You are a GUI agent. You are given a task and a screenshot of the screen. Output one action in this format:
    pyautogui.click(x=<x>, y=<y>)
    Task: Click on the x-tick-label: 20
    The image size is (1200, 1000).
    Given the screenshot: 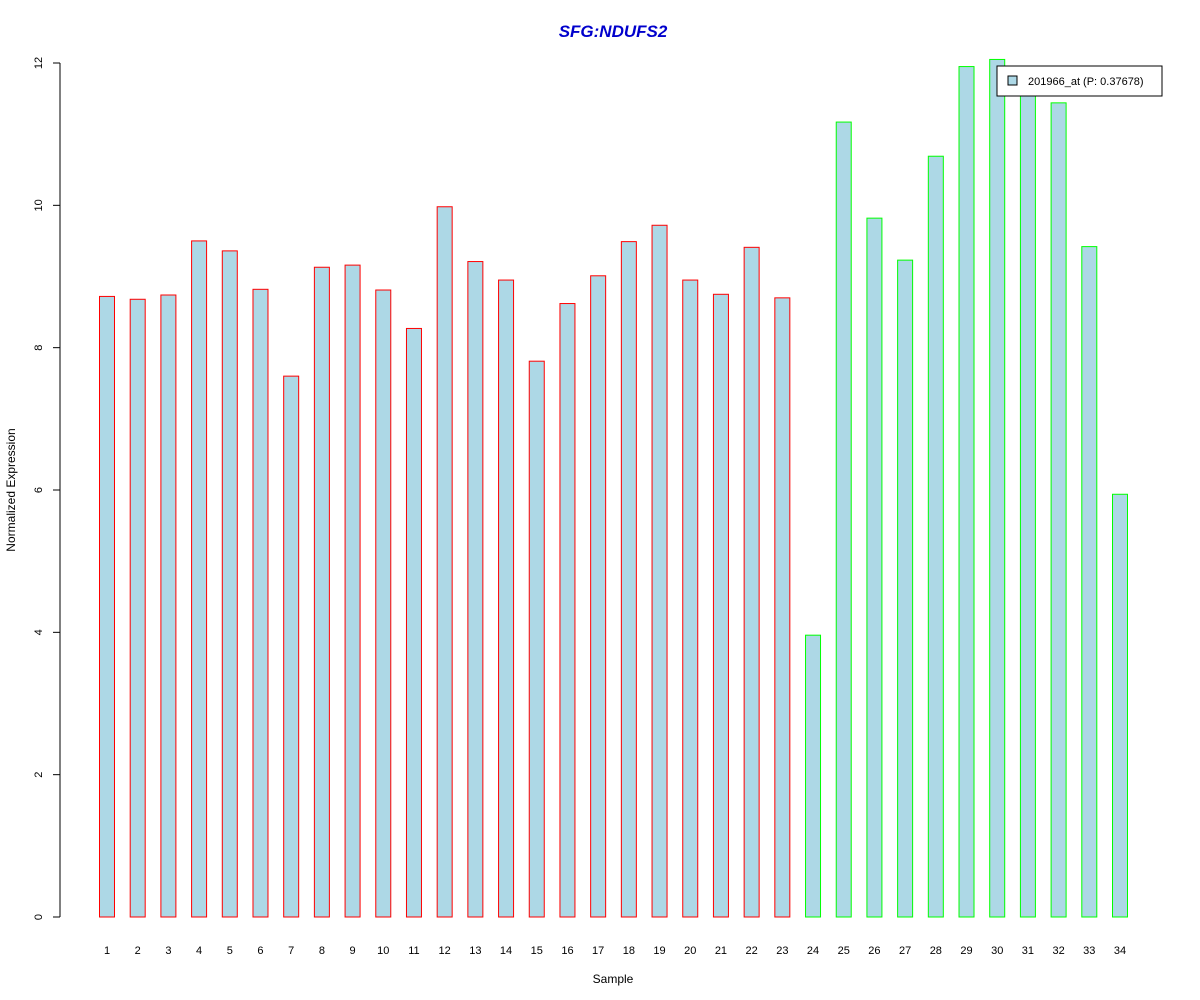 What is the action you would take?
    pyautogui.click(x=690, y=951)
    